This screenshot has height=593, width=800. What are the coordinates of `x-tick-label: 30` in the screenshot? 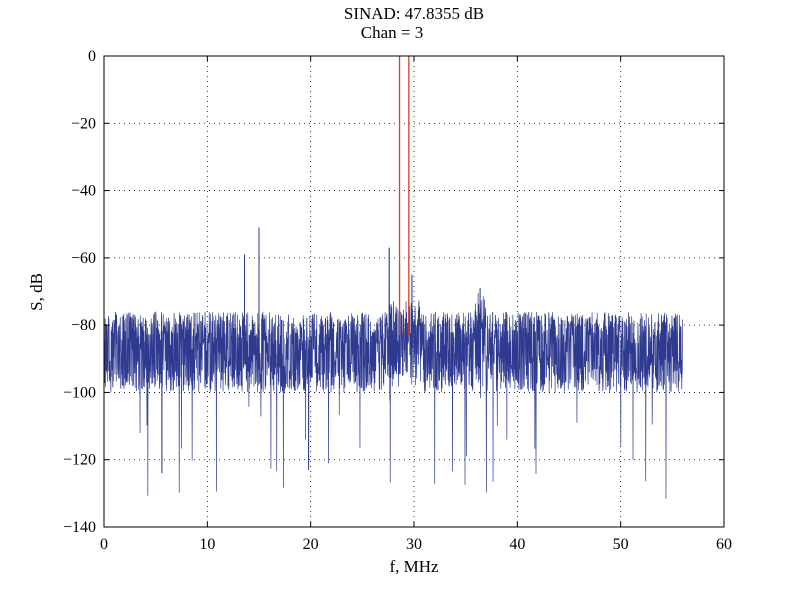 It's located at (414, 544).